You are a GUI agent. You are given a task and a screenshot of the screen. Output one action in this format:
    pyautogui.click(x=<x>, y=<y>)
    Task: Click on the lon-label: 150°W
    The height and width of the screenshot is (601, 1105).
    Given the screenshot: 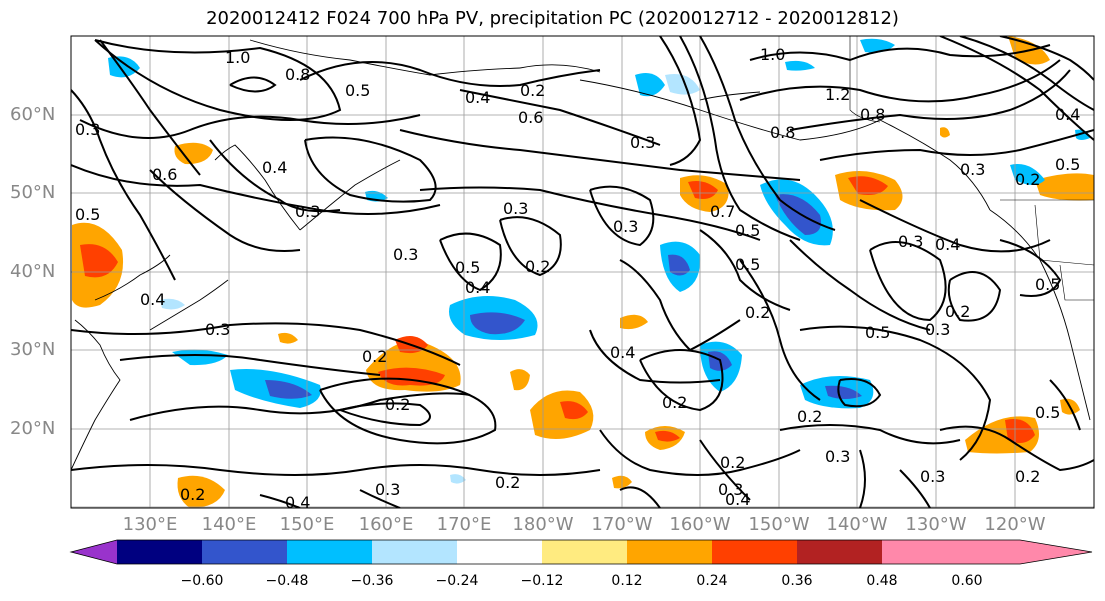 What is the action you would take?
    pyautogui.click(x=779, y=524)
    